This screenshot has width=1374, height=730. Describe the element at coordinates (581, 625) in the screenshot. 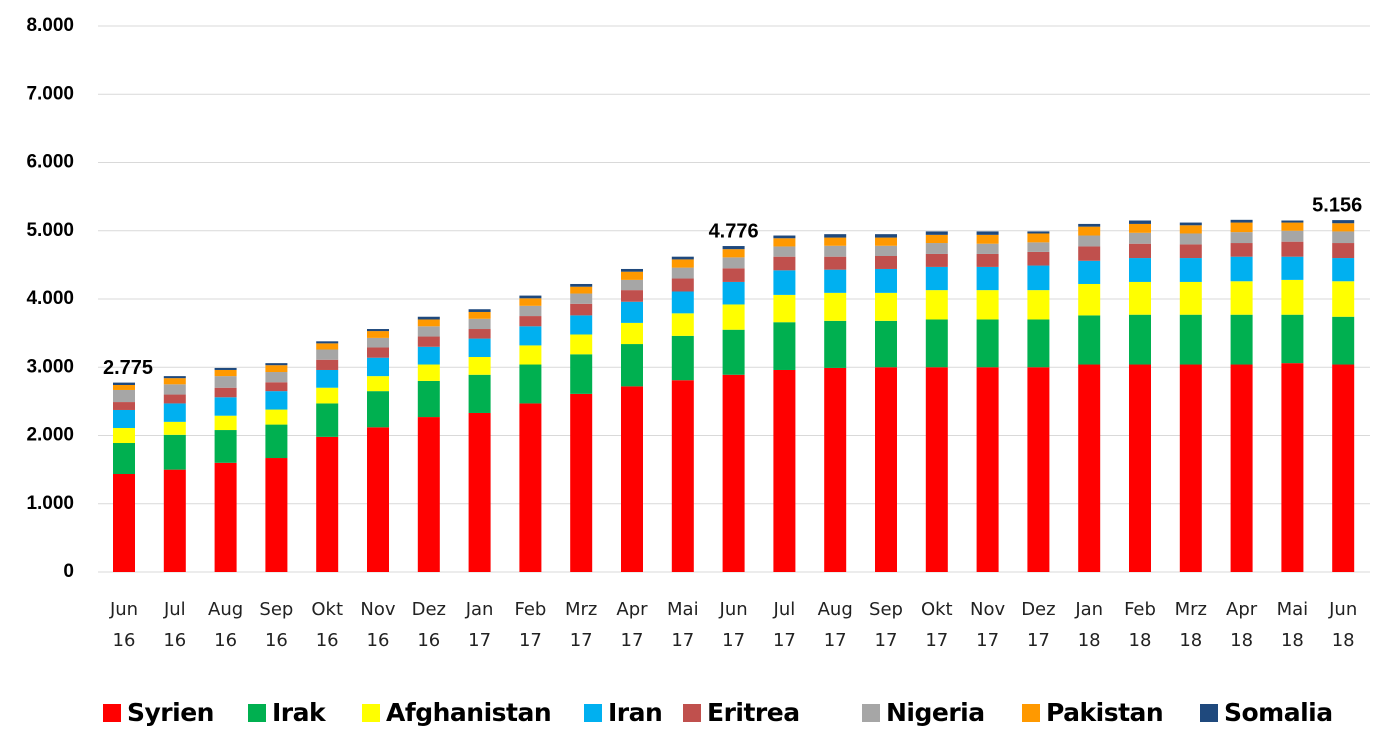

I see `x-tick-label: Mrz 17` at that location.